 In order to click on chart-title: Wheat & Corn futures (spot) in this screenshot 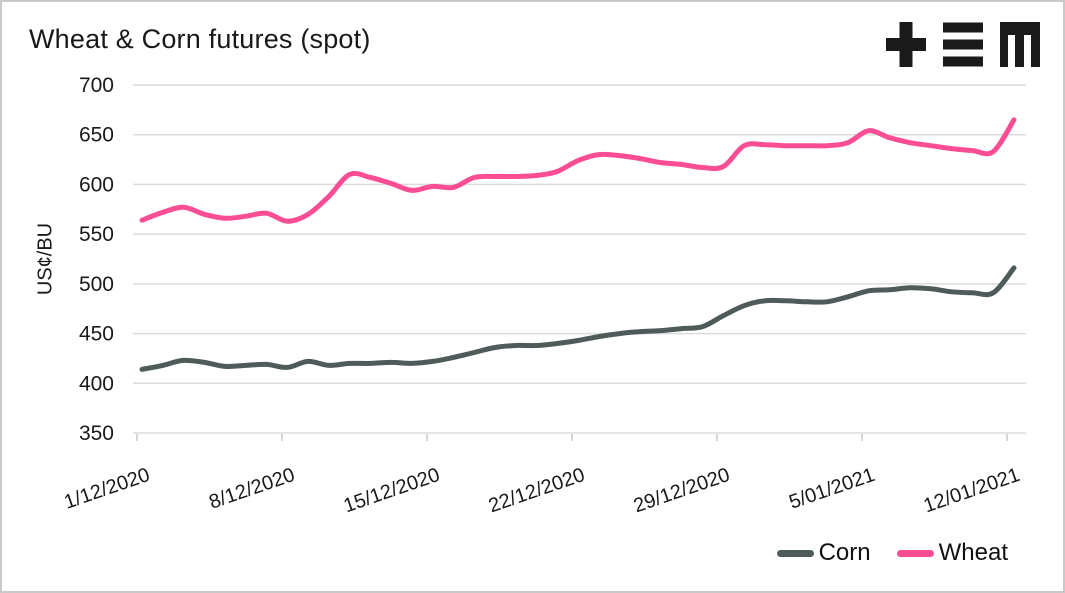, I will do `click(200, 39)`.